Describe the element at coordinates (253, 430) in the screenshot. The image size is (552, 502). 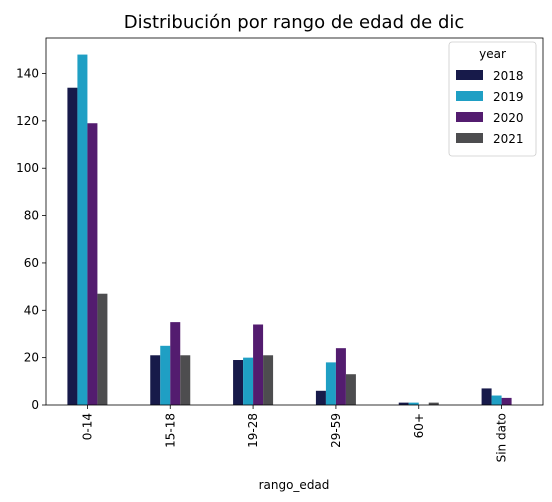
I see `x-tick-label: 19-28` at that location.